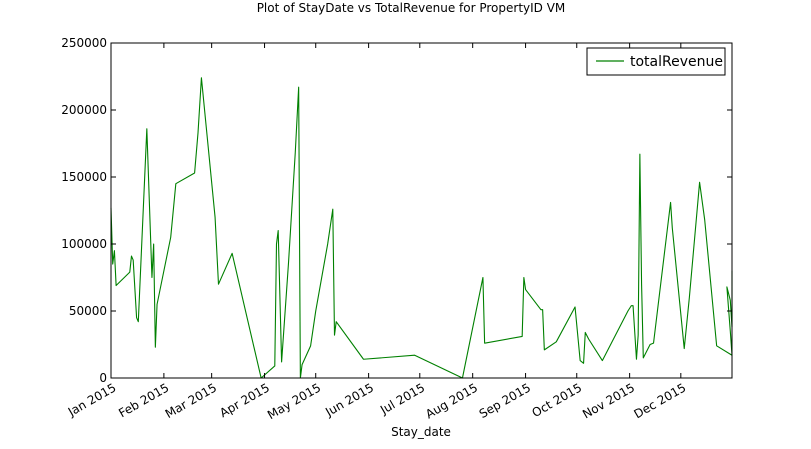 The image size is (811, 449). What do you see at coordinates (84, 177) in the screenshot?
I see `y-tick-label: 150000` at bounding box center [84, 177].